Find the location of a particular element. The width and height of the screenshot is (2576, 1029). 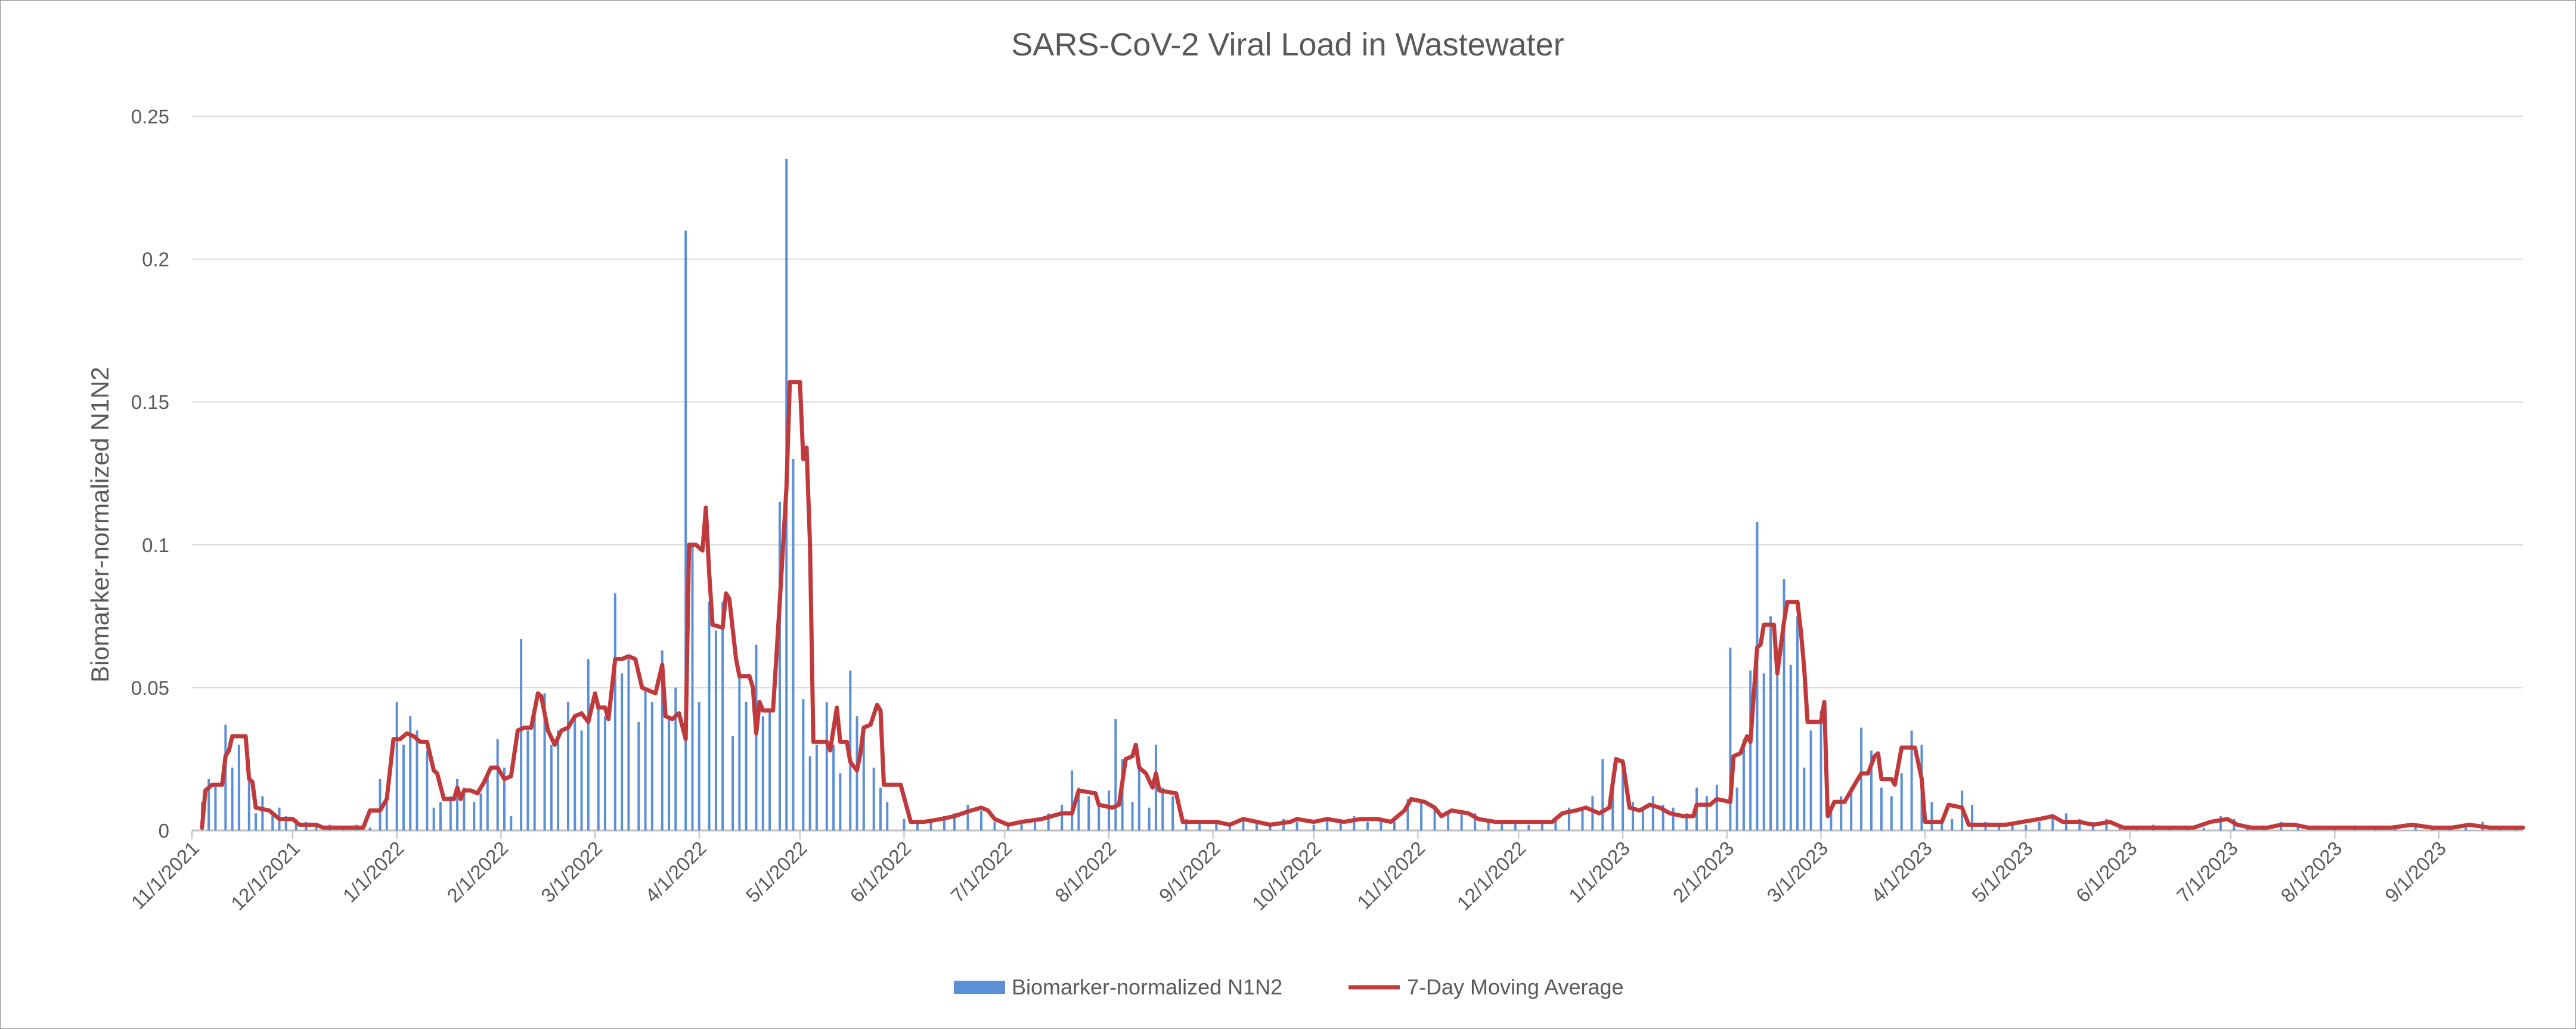

x-tick-label: 6/1/2022 is located at coordinates (880, 872).